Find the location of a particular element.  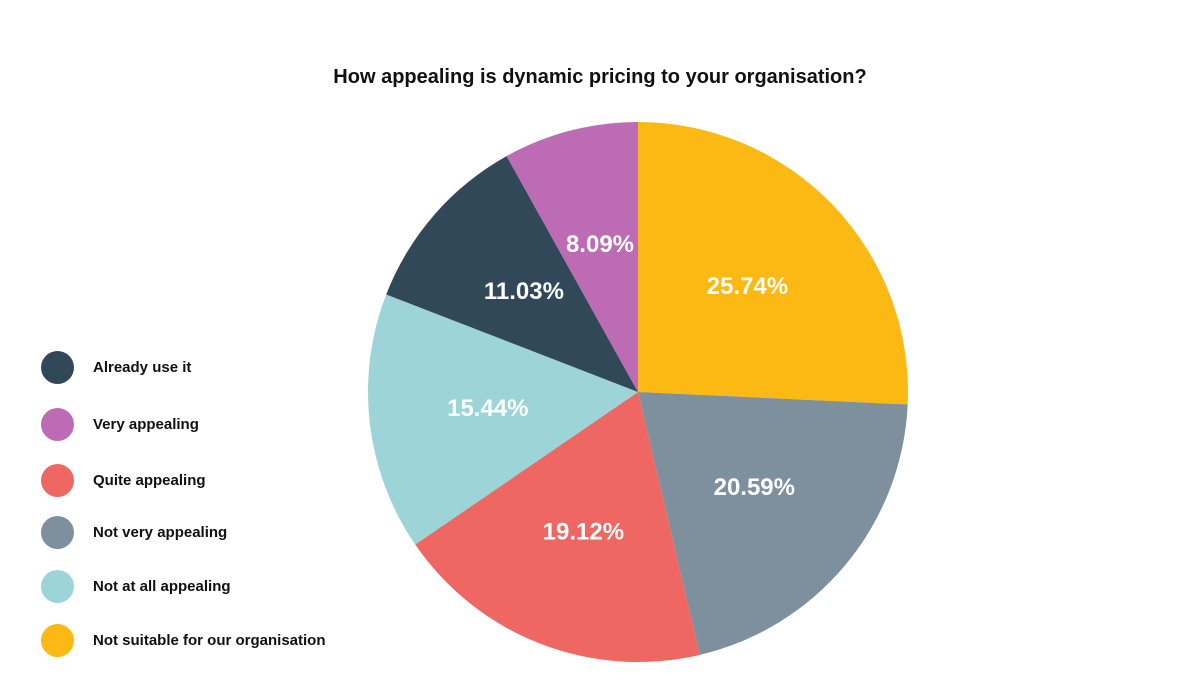

legend-item-already-use-it: Already use it is located at coordinates (116, 367).